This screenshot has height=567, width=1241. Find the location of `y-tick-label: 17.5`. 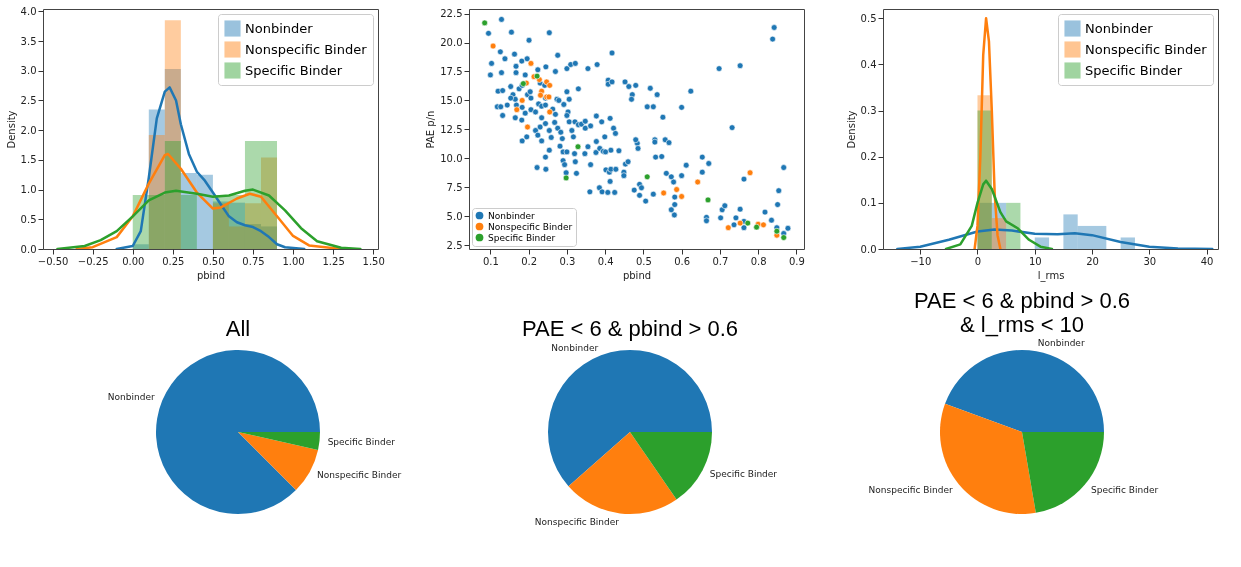

y-tick-label: 17.5 is located at coordinates (451, 71).